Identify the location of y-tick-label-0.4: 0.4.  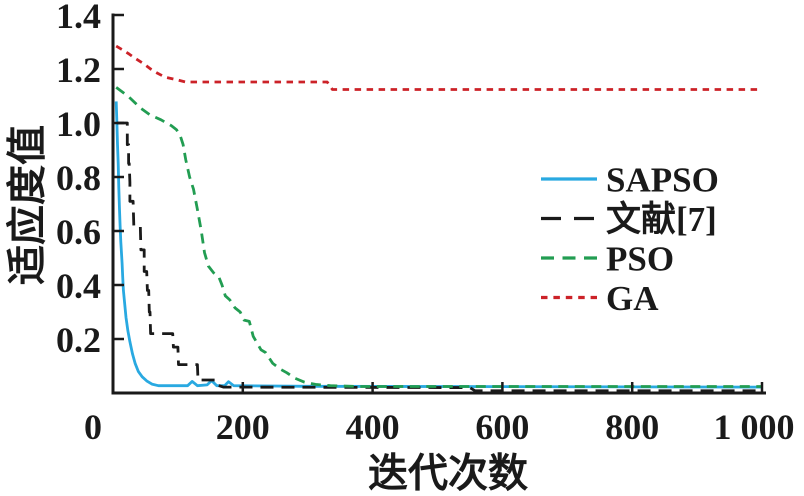
(78, 286).